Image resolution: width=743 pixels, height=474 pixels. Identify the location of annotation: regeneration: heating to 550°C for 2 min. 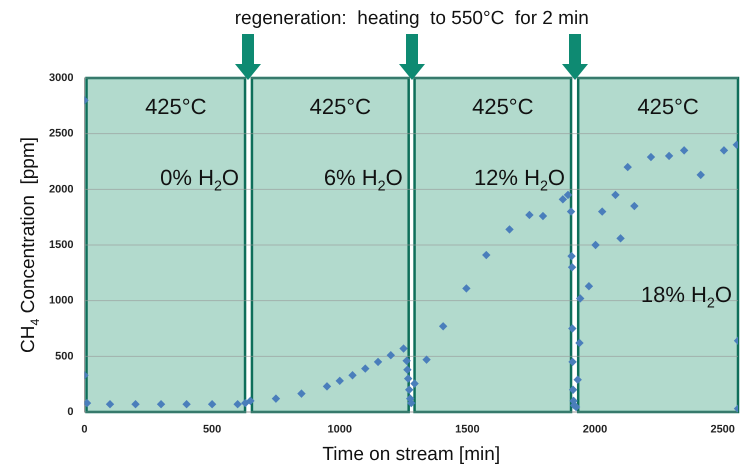
(411, 18).